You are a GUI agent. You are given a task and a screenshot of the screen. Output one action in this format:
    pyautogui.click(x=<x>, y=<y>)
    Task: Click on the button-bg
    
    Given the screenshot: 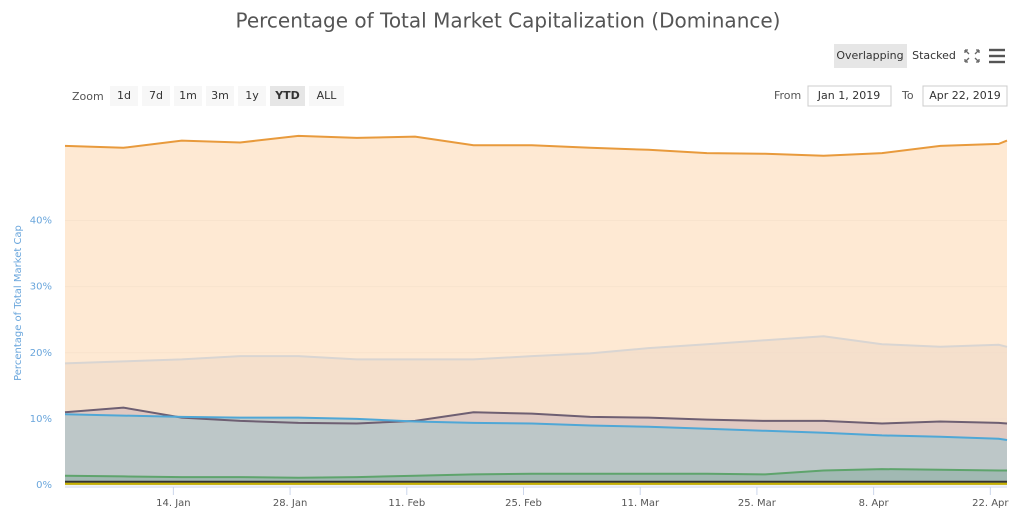 What is the action you would take?
    pyautogui.click(x=870, y=56)
    